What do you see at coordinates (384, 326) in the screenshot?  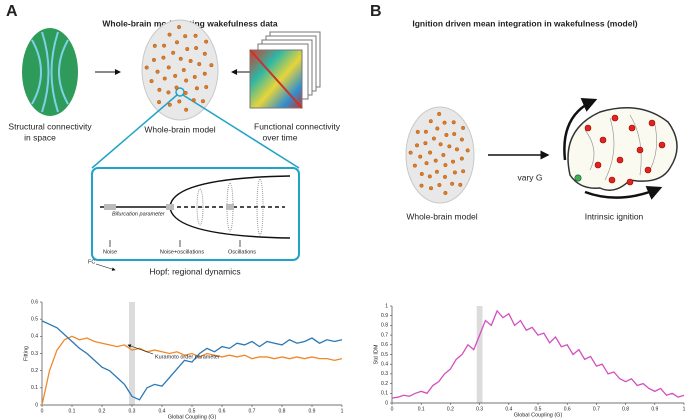 I see `y-tick-label: 0.8` at bounding box center [384, 326].